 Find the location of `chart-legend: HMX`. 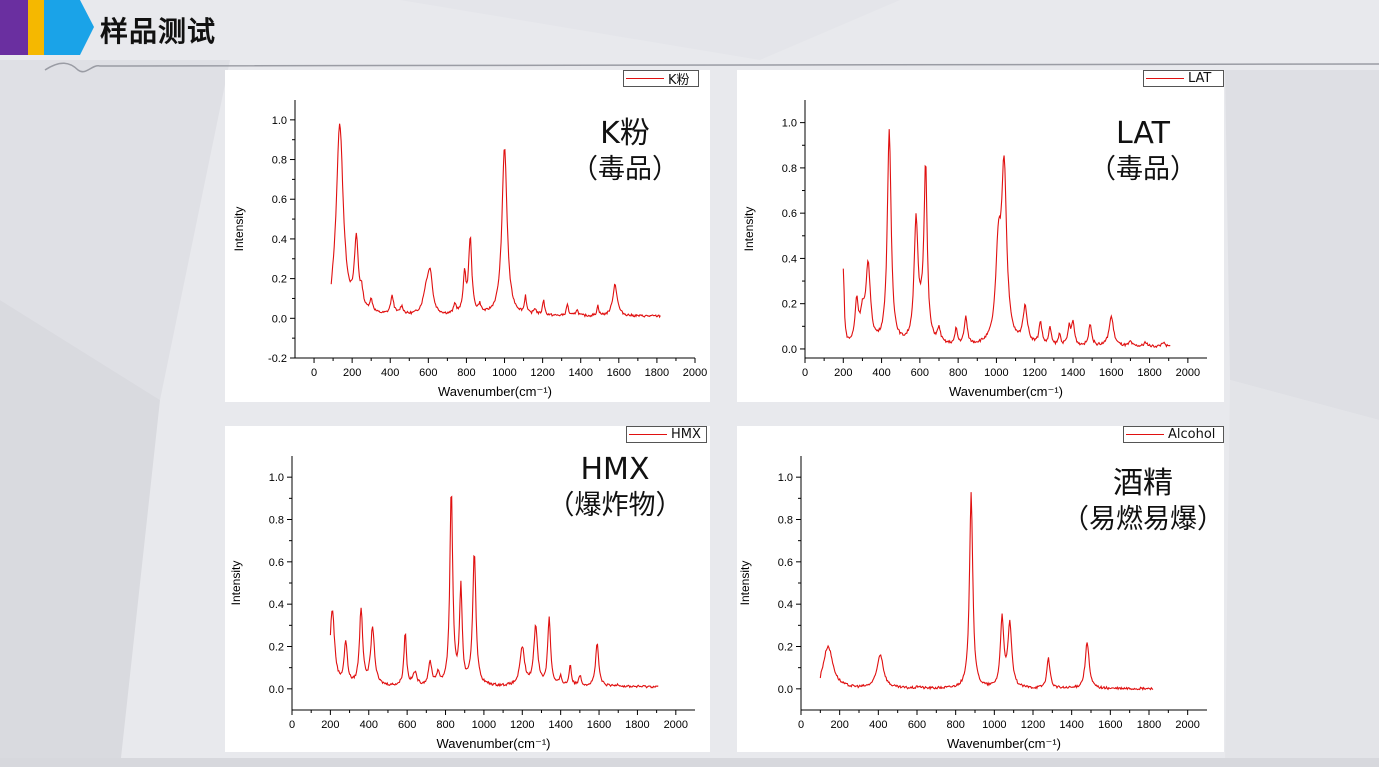

chart-legend: HMX is located at coordinates (666, 434).